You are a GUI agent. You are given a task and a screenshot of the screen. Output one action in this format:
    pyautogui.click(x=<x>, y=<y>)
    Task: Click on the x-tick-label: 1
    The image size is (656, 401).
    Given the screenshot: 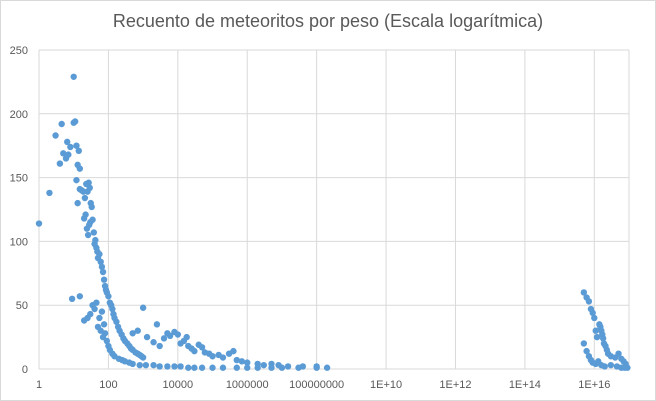 What is the action you would take?
    pyautogui.click(x=39, y=385)
    